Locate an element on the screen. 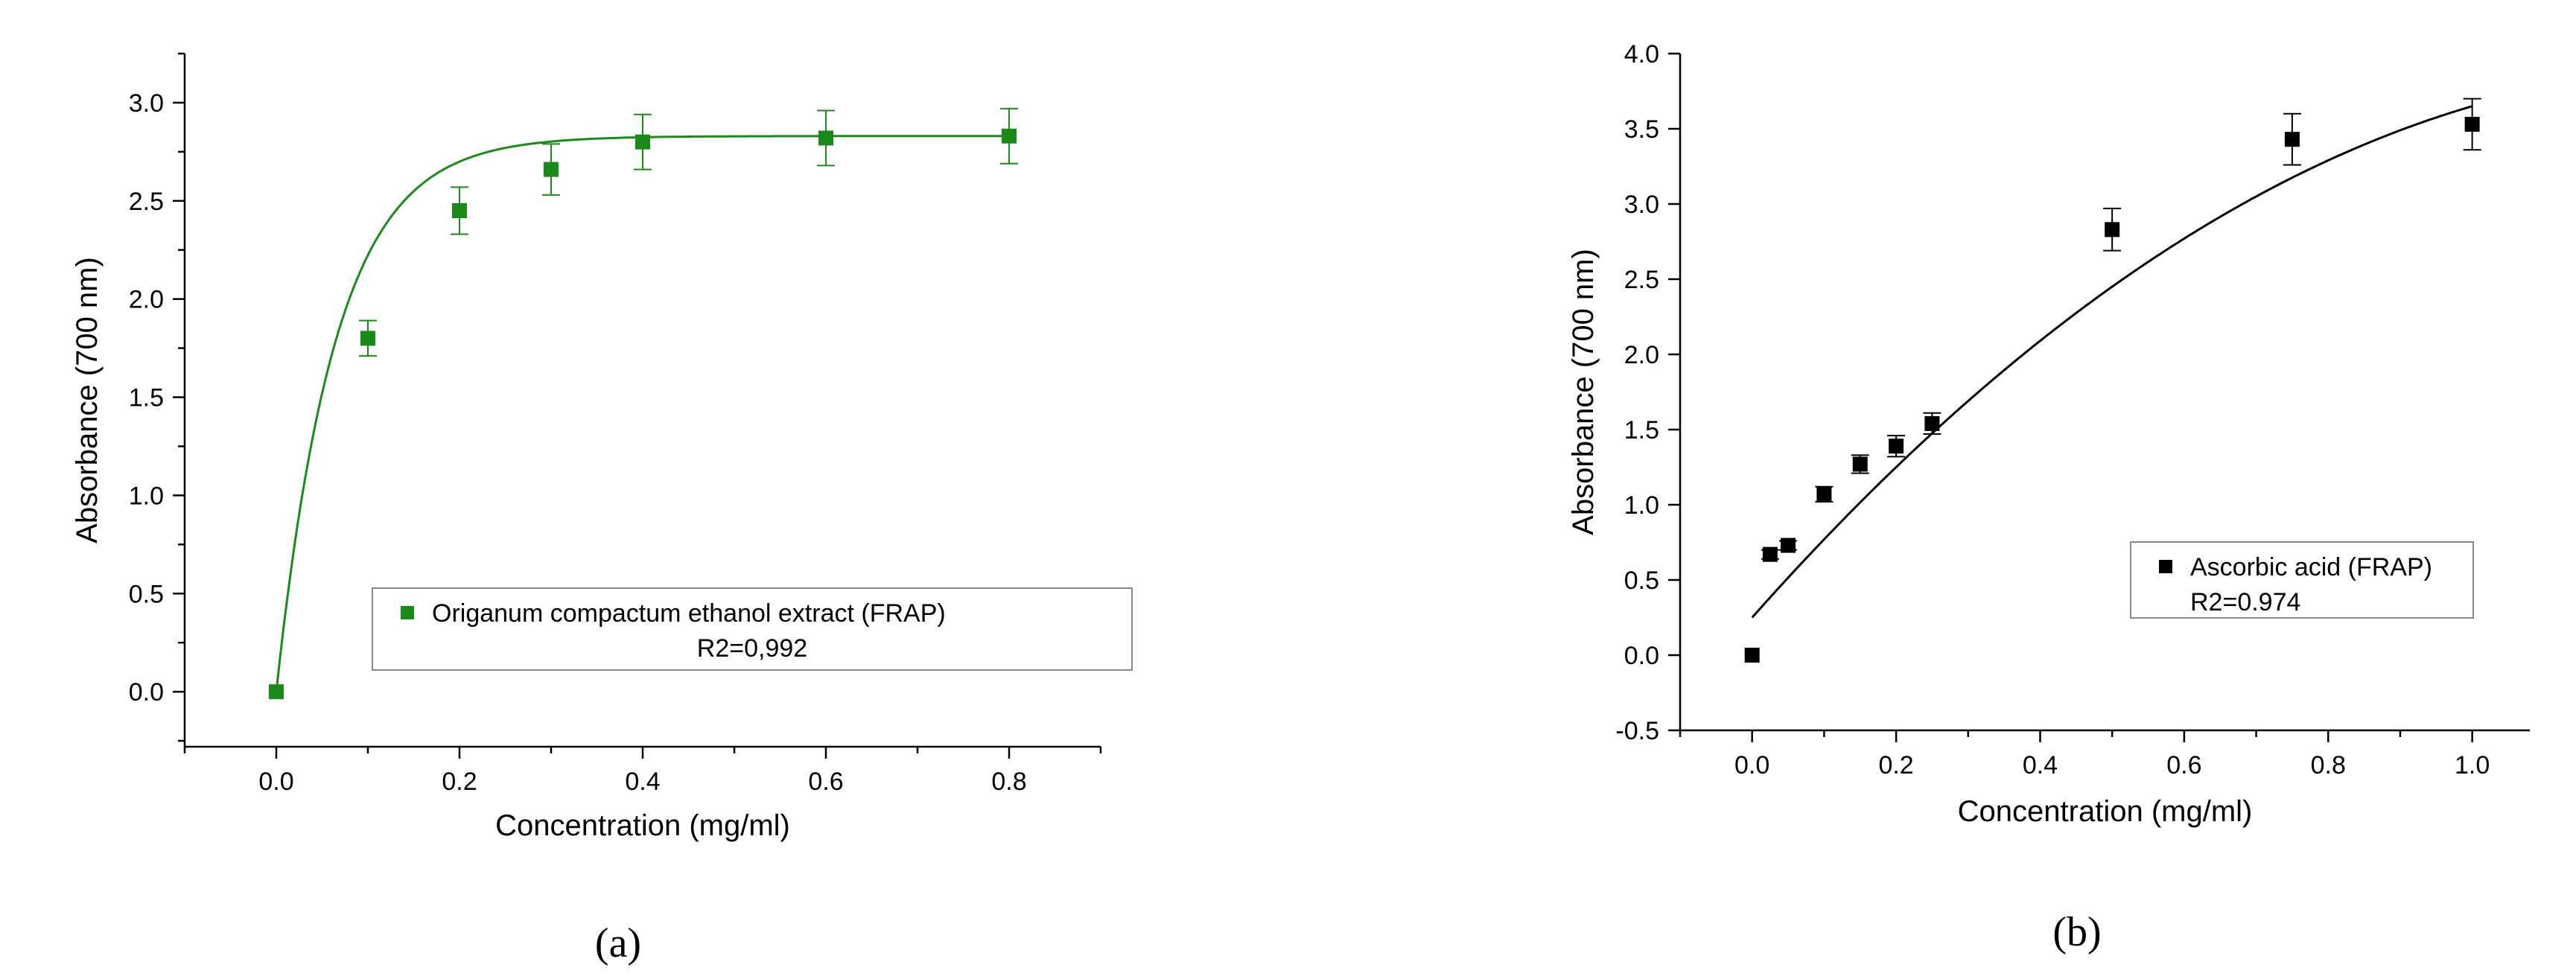 The height and width of the screenshot is (979, 2576). chart-b-y-axis-title: Absorbance (700 nm) is located at coordinates (1583, 392).